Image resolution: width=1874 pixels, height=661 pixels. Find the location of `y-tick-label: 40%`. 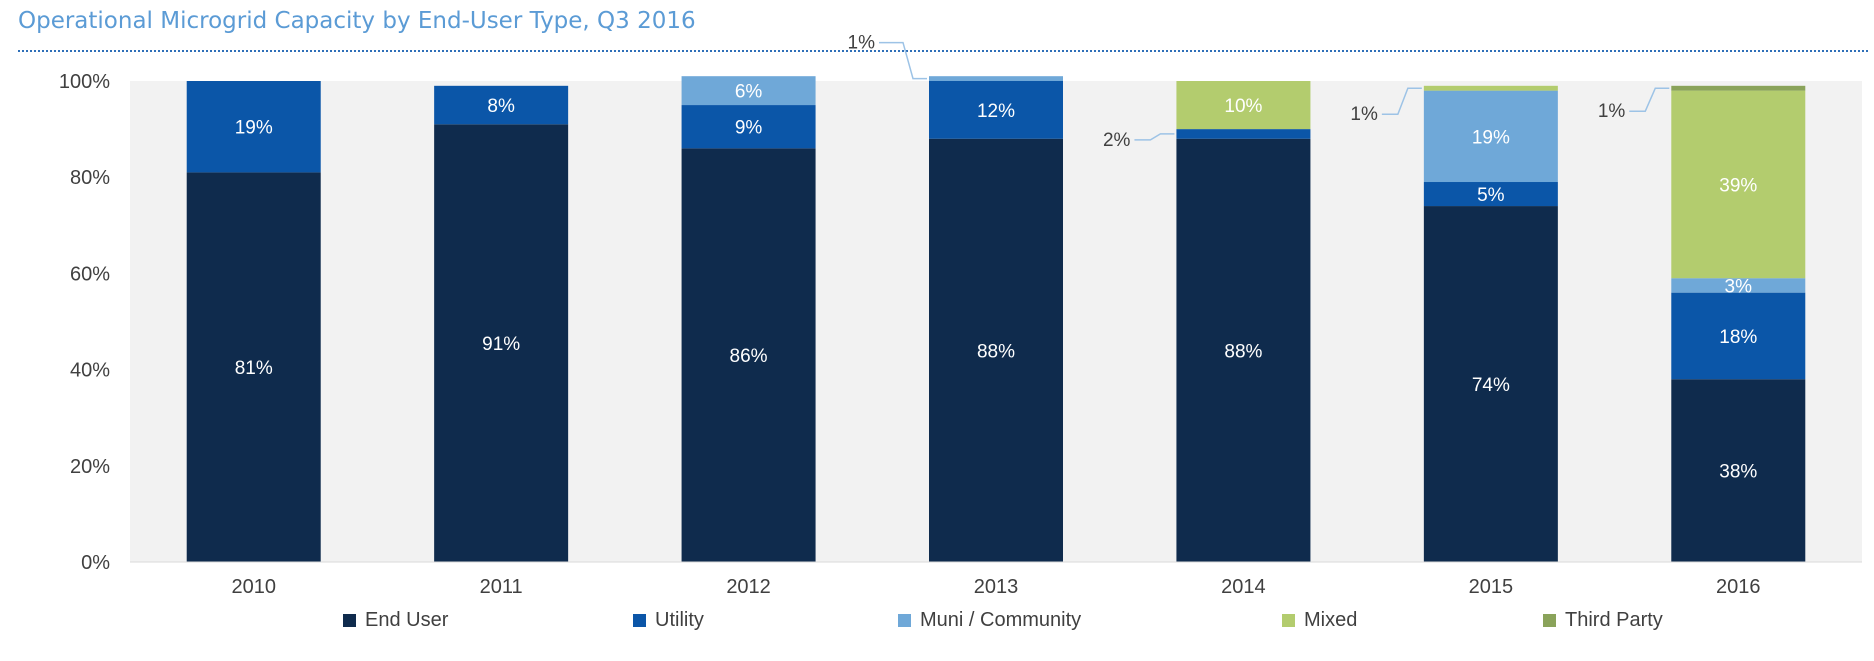

y-tick-label: 40% is located at coordinates (90, 371).